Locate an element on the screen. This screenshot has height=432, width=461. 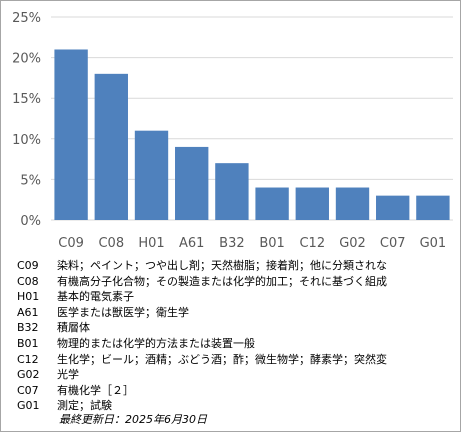
bar-b32 is located at coordinates (232, 191).